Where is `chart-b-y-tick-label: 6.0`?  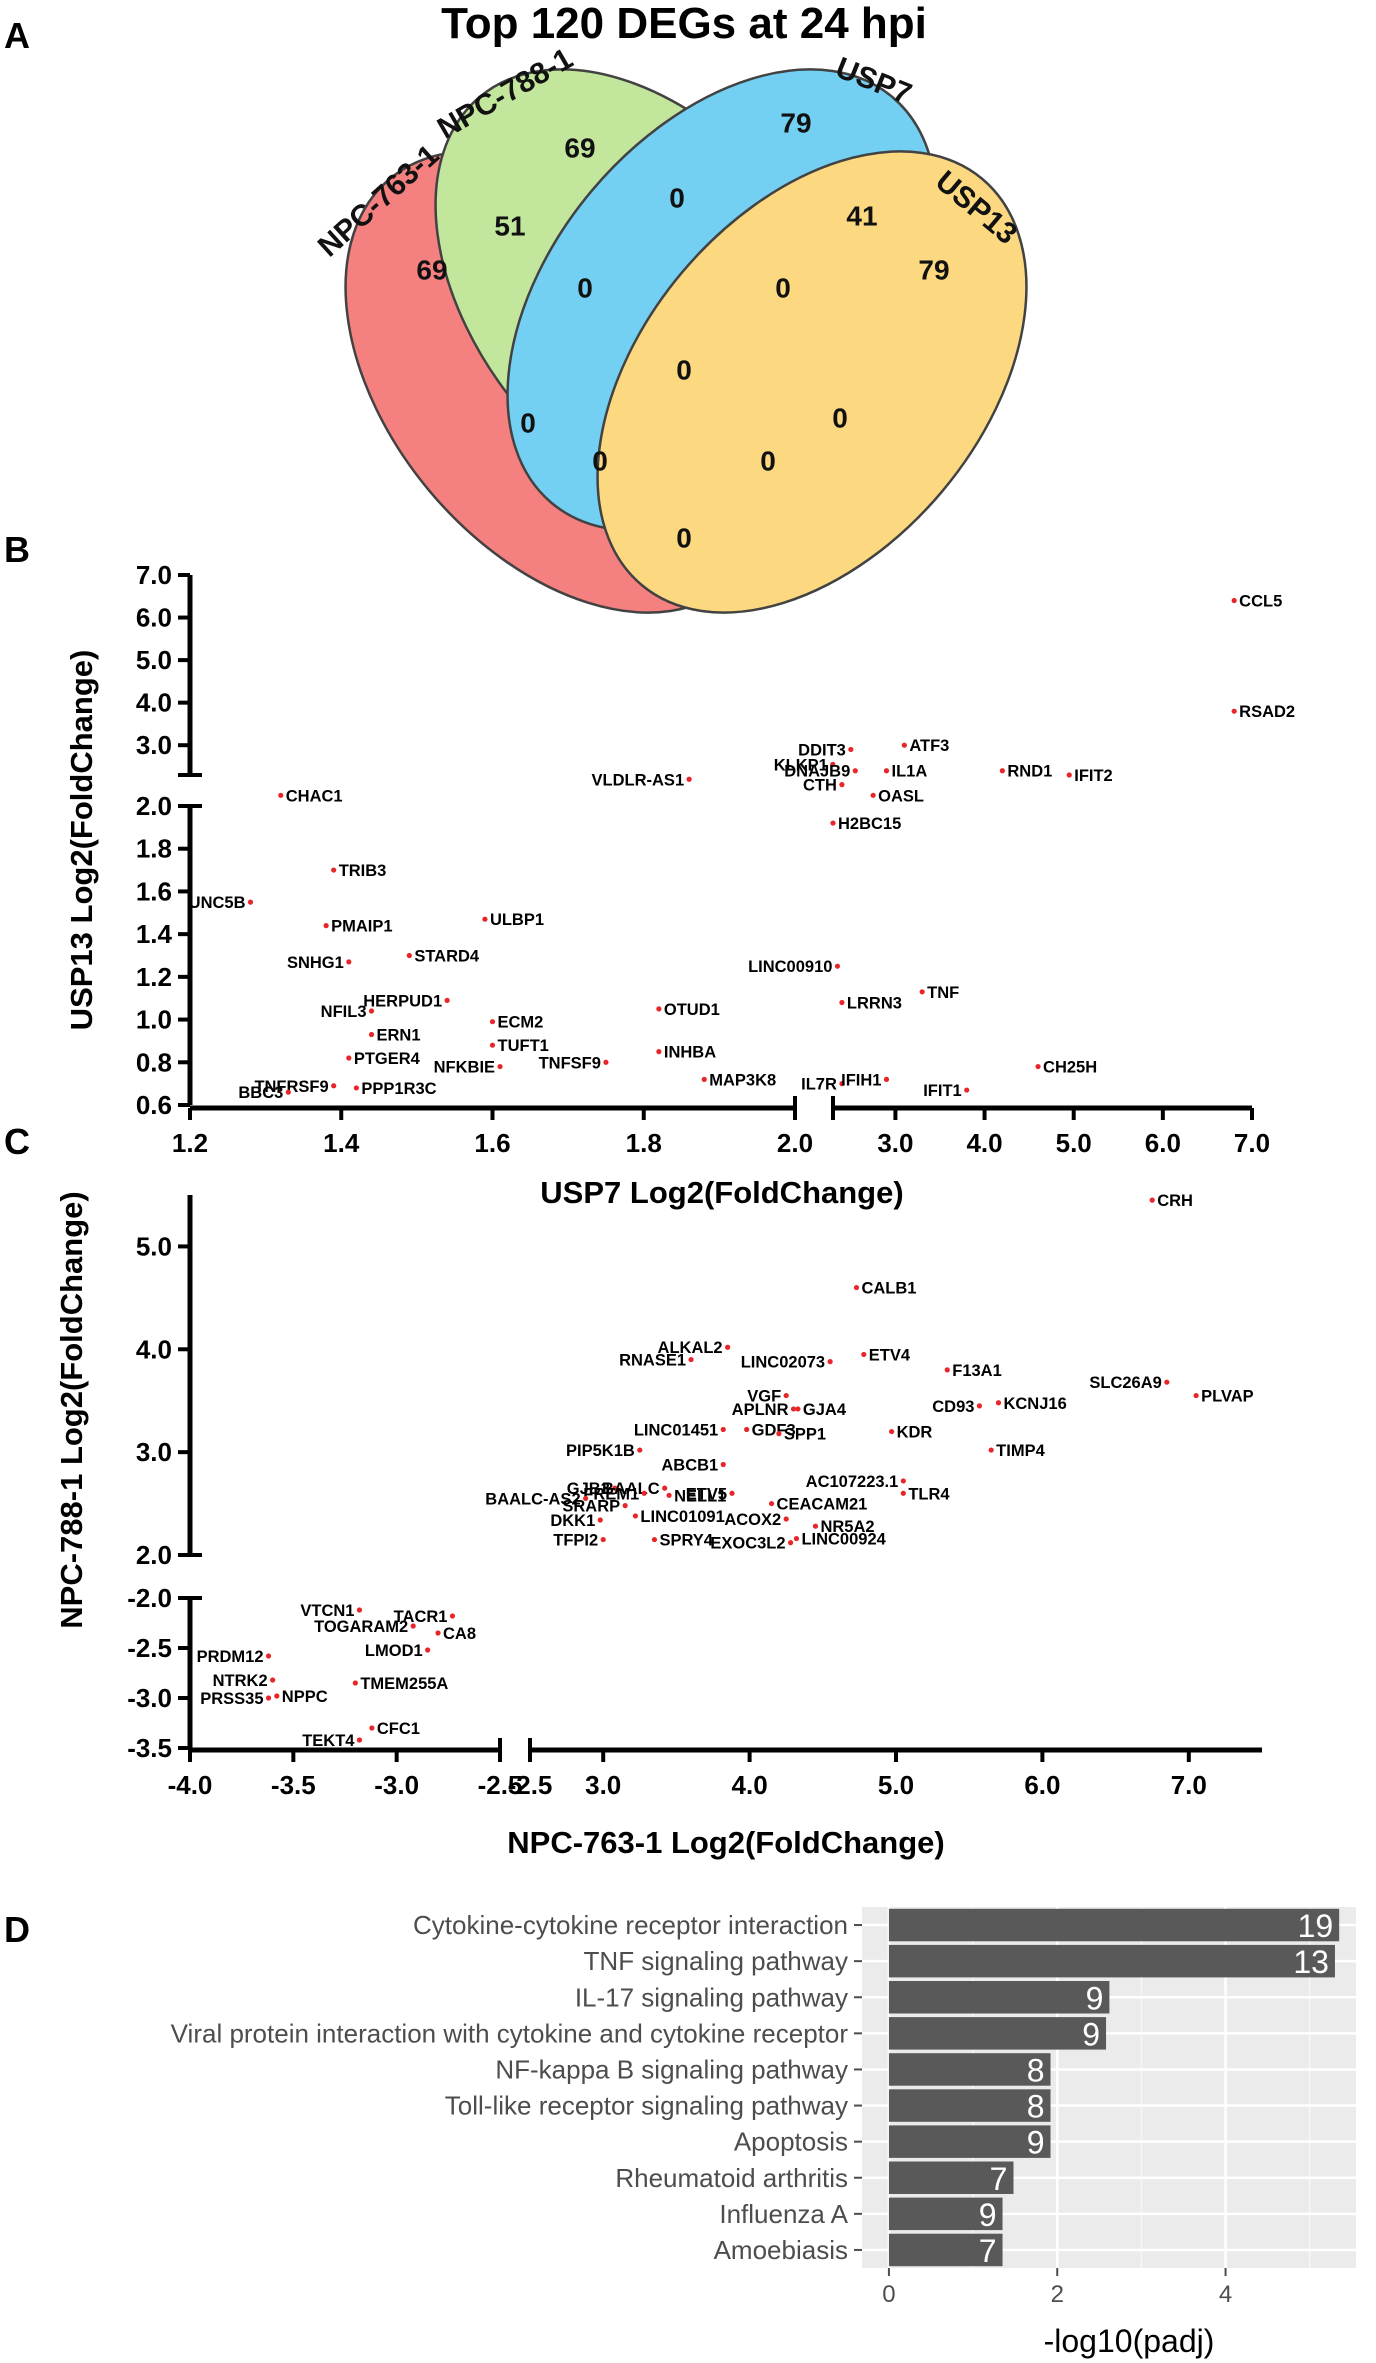 chart-b-y-tick-label: 6.0 is located at coordinates (154, 618).